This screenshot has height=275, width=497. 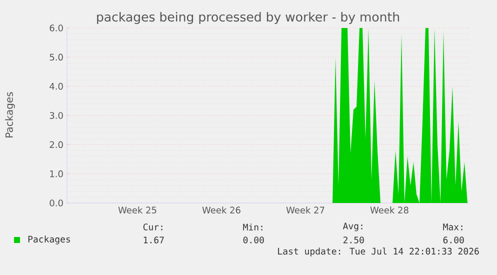 I want to click on legend-label: Packages, so click(x=49, y=240).